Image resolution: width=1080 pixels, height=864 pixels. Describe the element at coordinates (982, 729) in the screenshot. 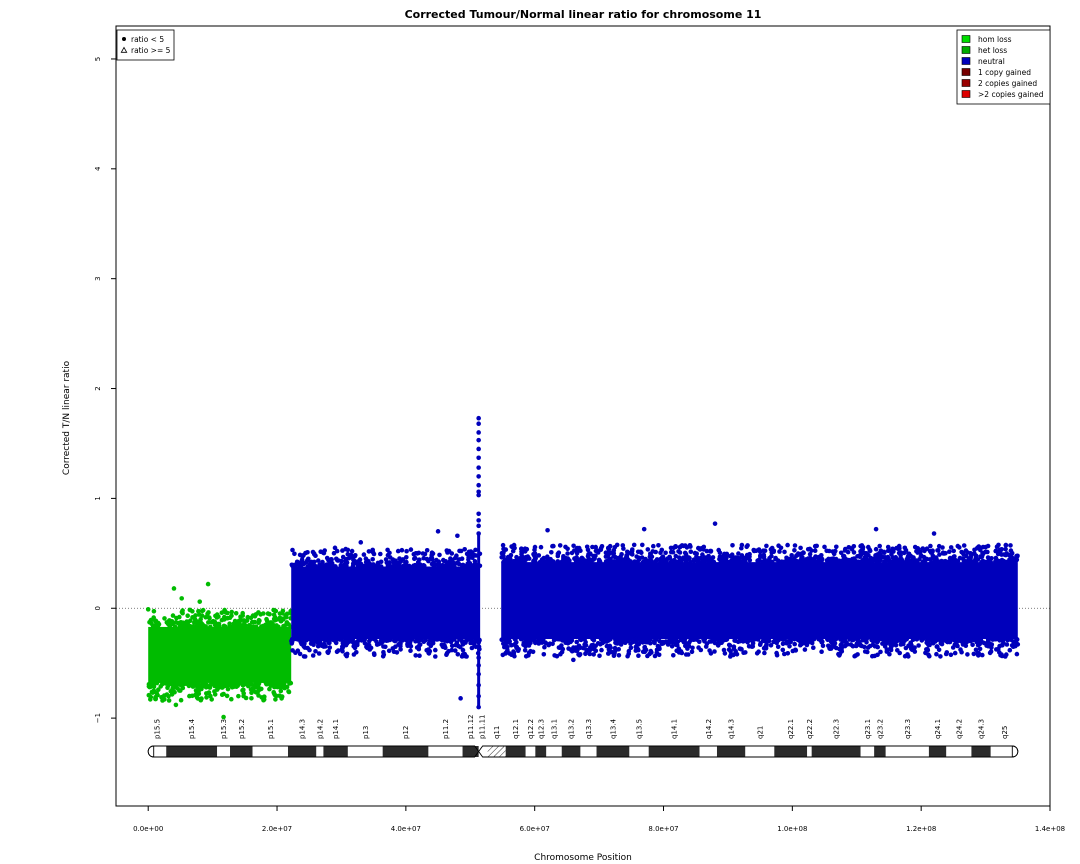

I see `band-label: q24.3` at that location.